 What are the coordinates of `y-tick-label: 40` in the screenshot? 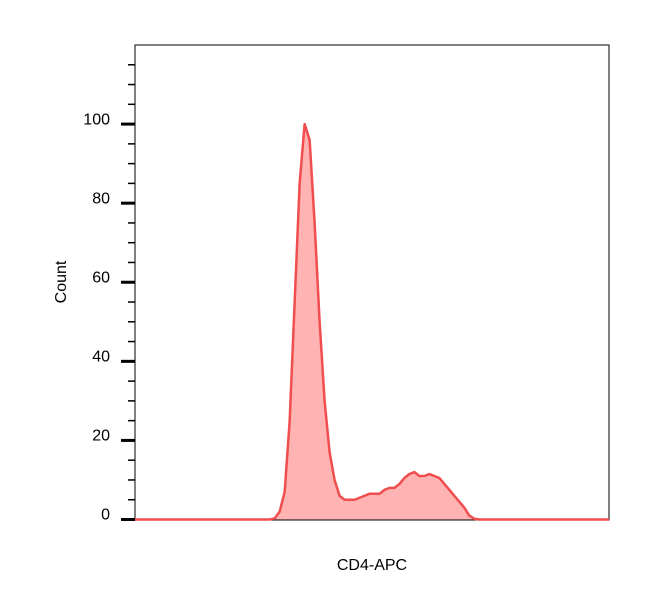 It's located at (101, 357).